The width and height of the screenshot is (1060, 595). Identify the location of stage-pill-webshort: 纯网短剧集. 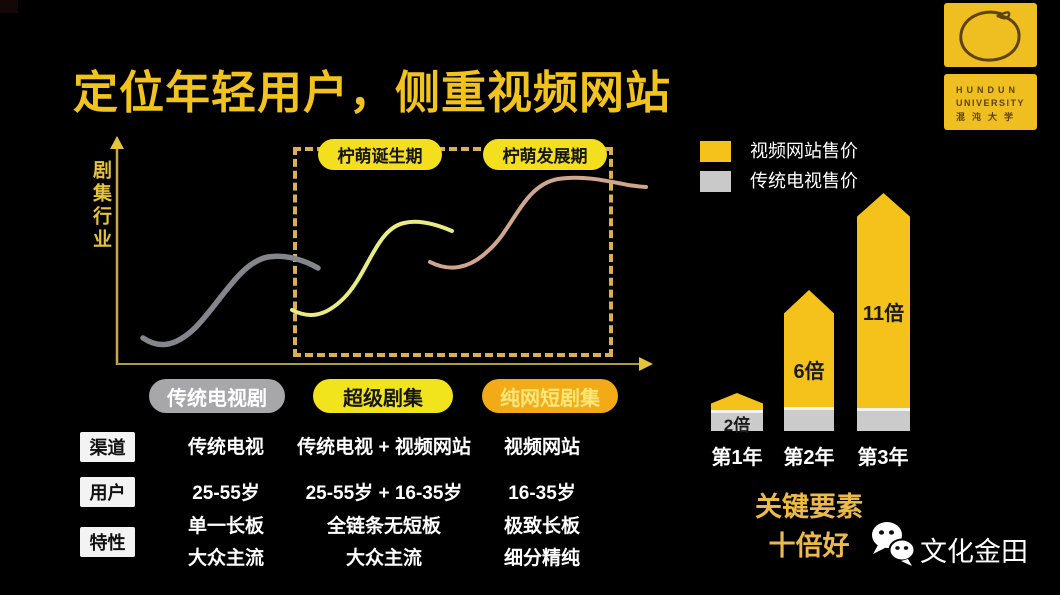
(550, 396).